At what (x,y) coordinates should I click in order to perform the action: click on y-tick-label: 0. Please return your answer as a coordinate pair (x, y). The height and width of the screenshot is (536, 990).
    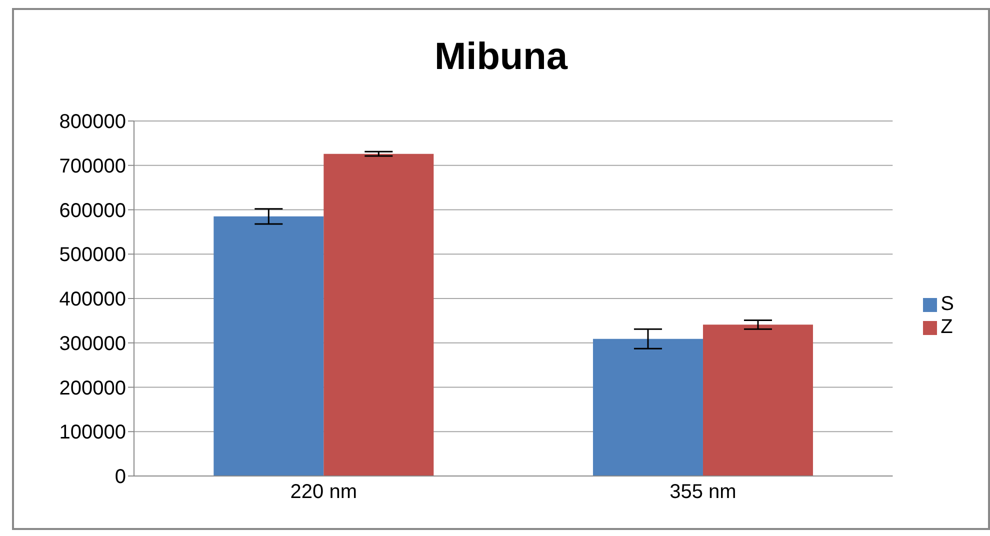
    Looking at the image, I should click on (120, 477).